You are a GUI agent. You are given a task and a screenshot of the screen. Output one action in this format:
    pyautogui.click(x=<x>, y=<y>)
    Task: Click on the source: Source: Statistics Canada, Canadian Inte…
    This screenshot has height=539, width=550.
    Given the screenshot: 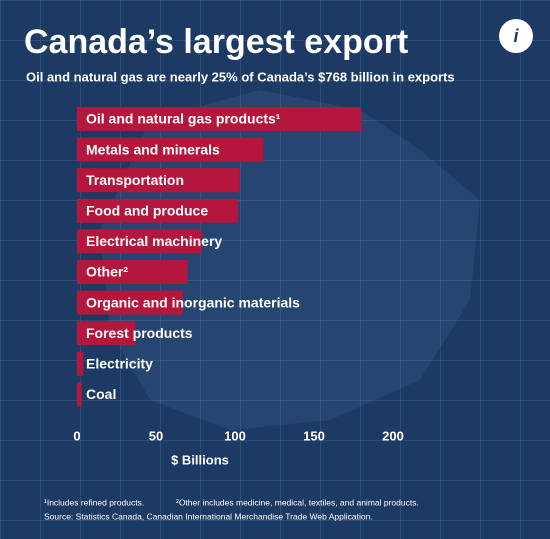 What is the action you would take?
    pyautogui.click(x=208, y=516)
    